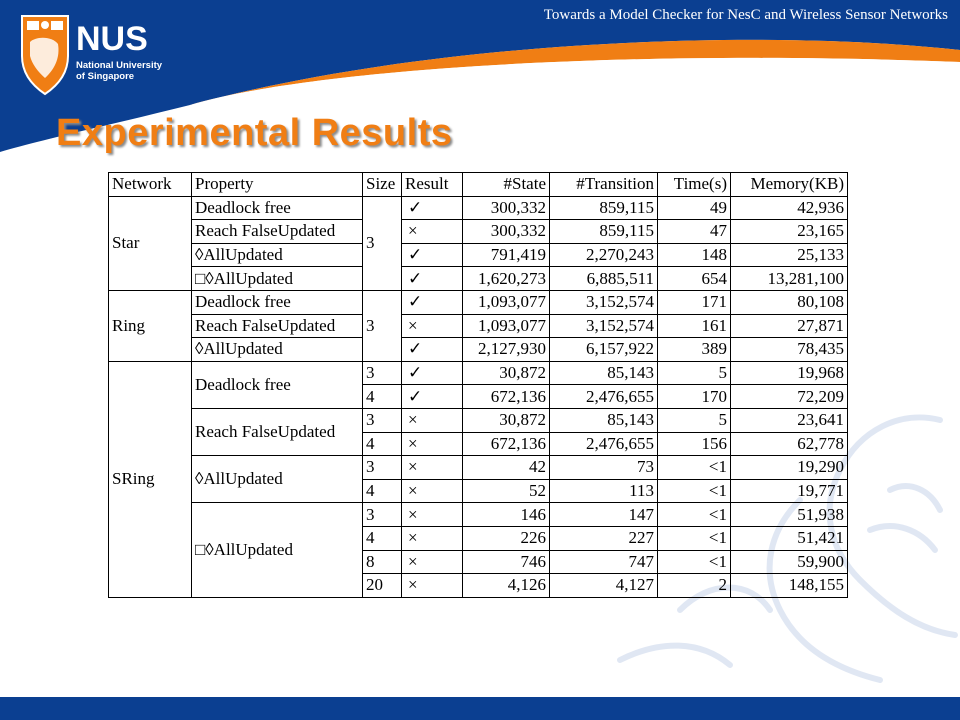  Describe the element at coordinates (694, 184) in the screenshot. I see `col-header-time: Time(s)` at that location.